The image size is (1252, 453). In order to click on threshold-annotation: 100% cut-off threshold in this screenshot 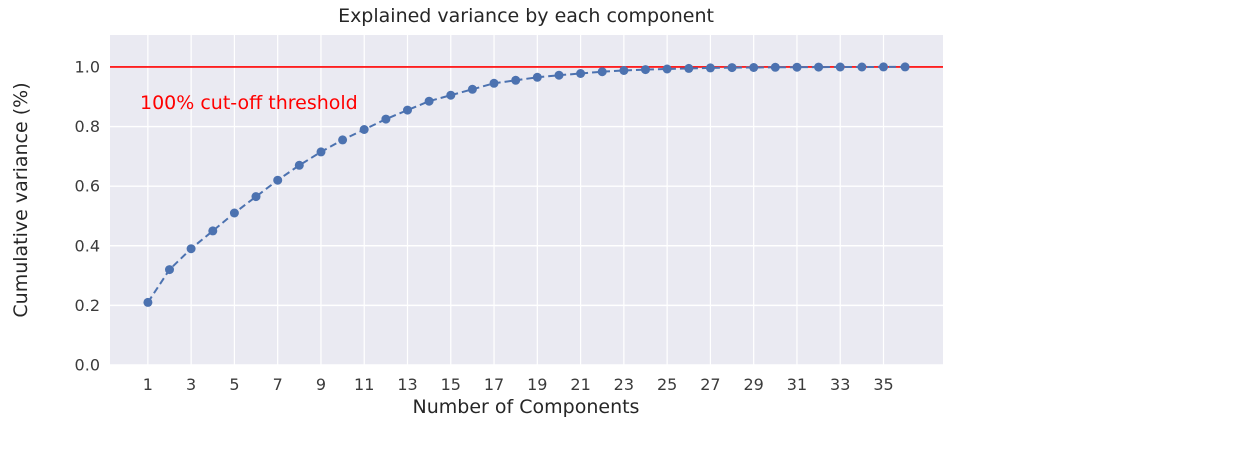, I will do `click(249, 103)`.